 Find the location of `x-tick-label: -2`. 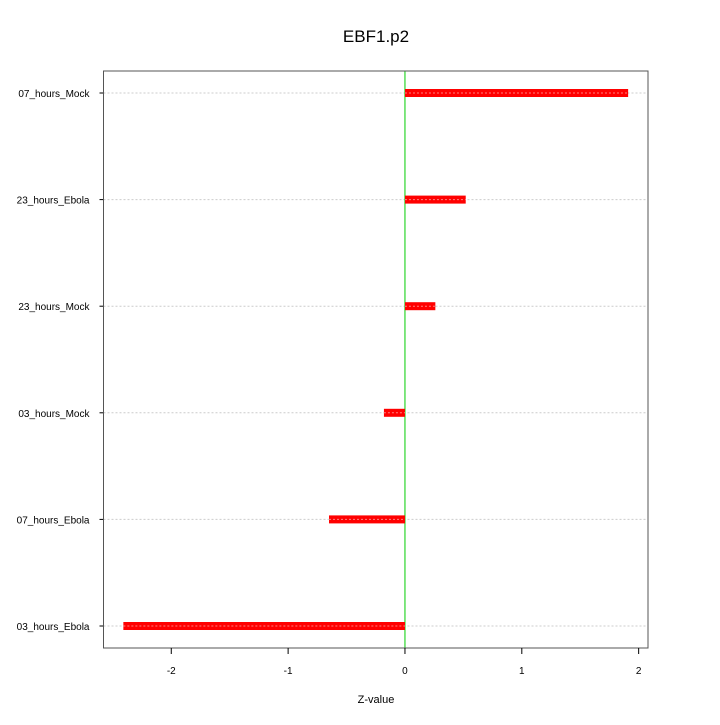

x-tick-label: -2 is located at coordinates (171, 671).